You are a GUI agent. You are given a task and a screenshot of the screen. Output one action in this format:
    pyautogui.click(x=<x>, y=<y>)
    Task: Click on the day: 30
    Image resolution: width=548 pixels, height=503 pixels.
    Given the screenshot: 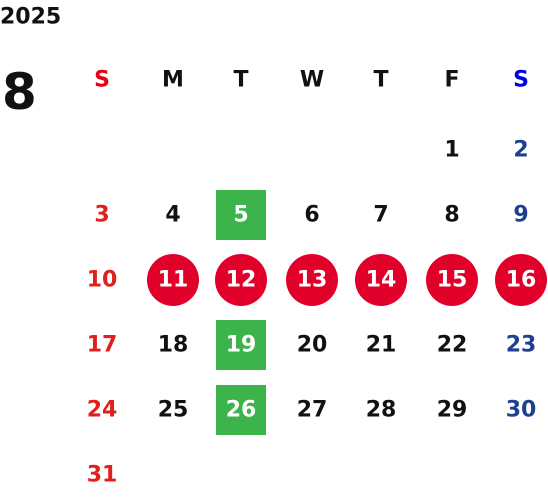 What is the action you would take?
    pyautogui.click(x=521, y=410)
    